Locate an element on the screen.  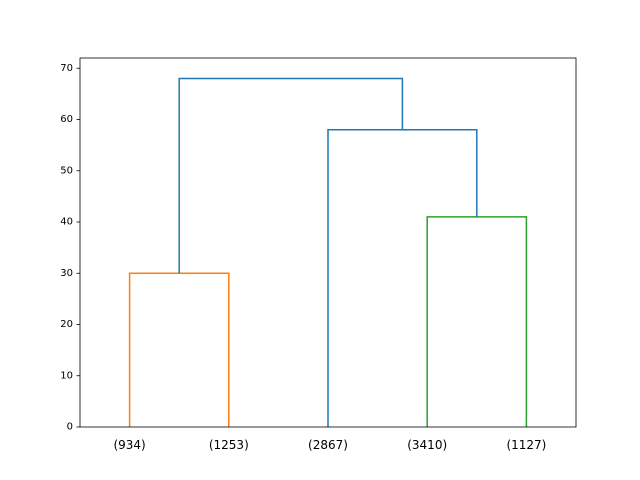
leaf-label: (2867) is located at coordinates (328, 445).